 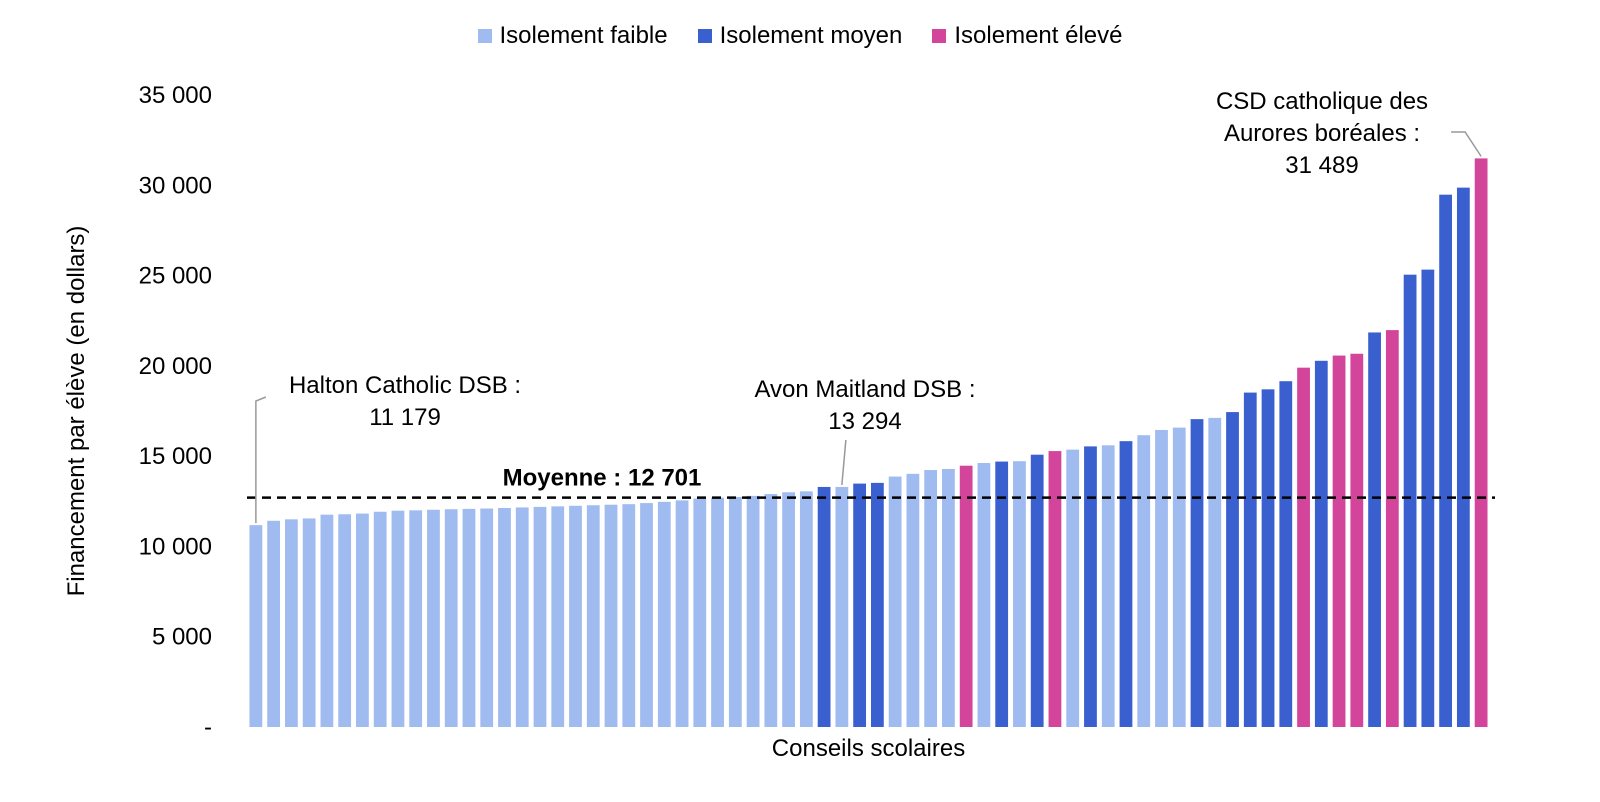 What do you see at coordinates (484, 36) in the screenshot?
I see `legend-swatch-low` at bounding box center [484, 36].